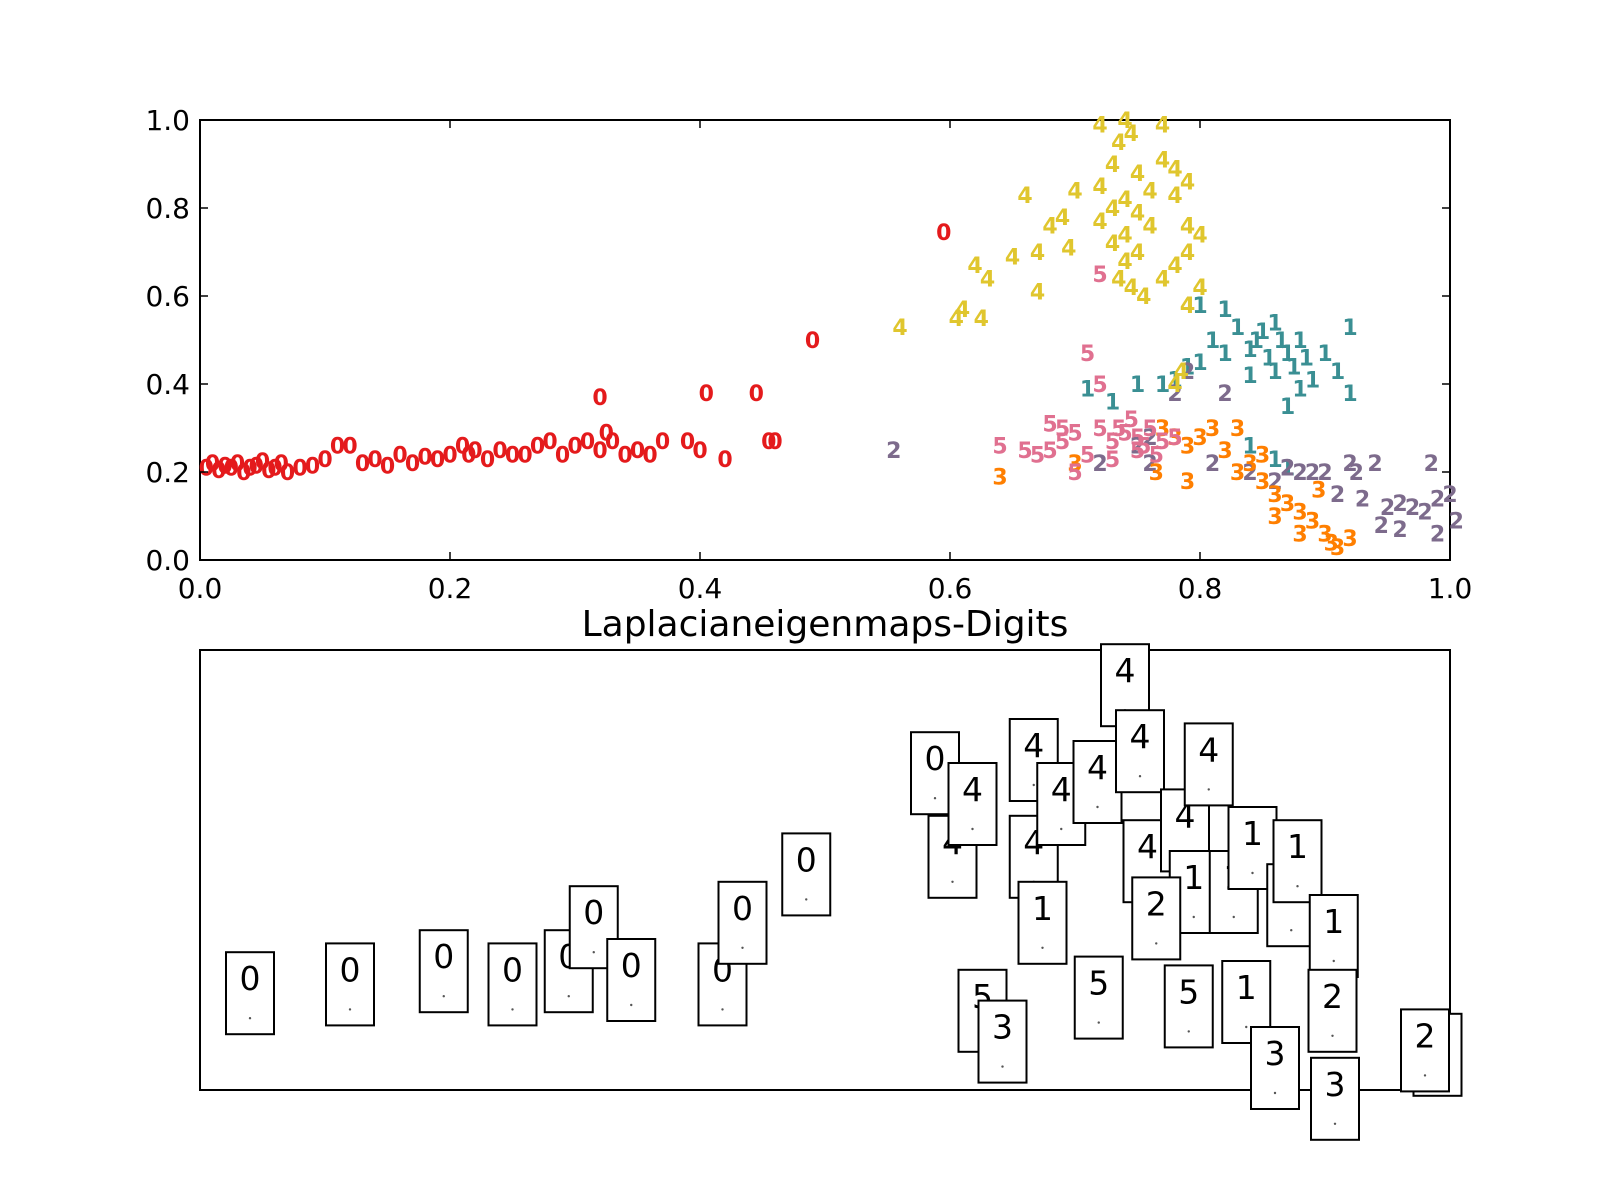 The height and width of the screenshot is (1200, 1600). I want to click on svg-text: 3, so click(1335, 1084).